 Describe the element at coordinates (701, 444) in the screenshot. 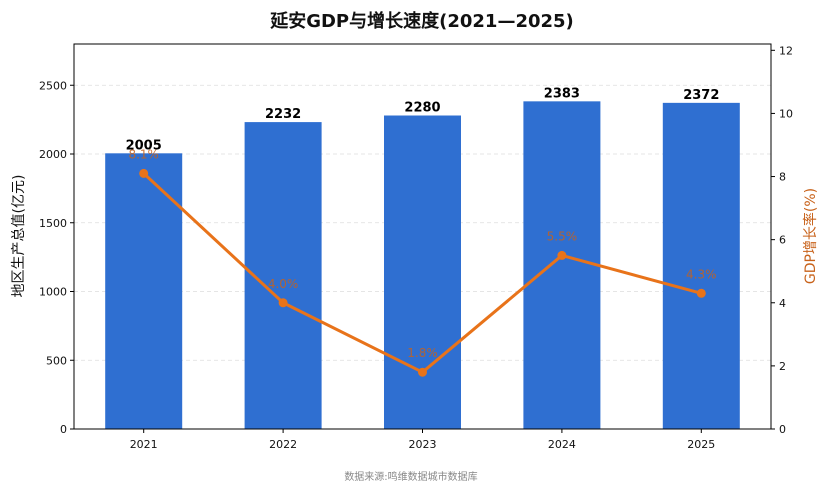

I see `x-tick-label: 2025` at that location.